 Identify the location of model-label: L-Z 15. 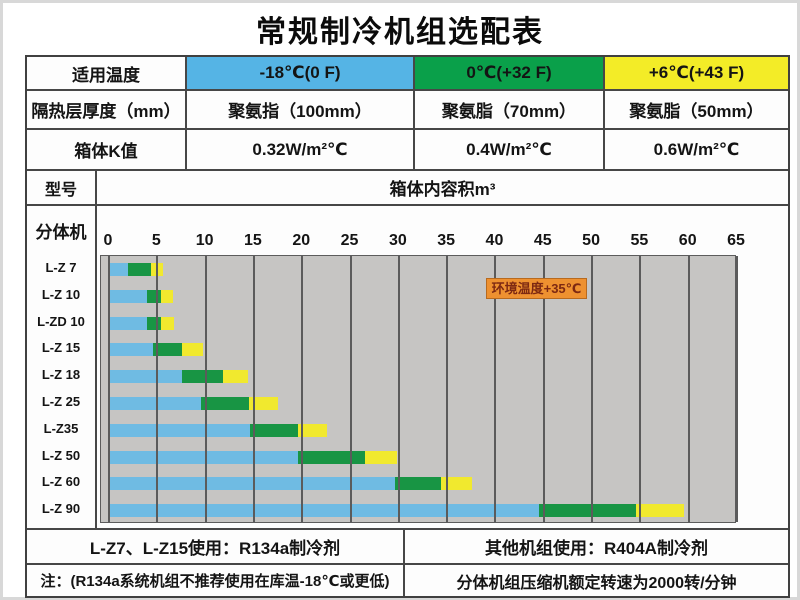
(61, 348).